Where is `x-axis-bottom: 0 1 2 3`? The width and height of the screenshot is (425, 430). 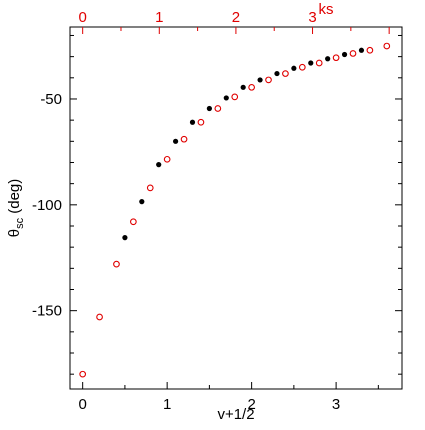 x-axis-bottom: 0 1 2 3 is located at coordinates (228, 397).